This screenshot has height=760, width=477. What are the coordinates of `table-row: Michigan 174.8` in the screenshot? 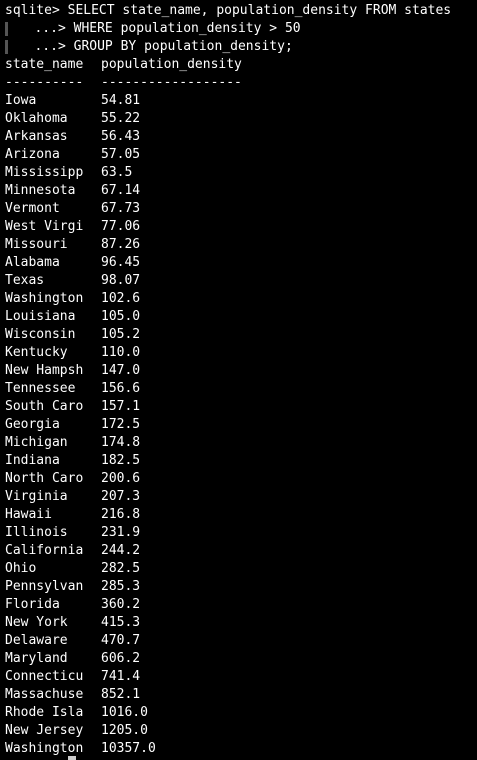 It's located at (241, 443).